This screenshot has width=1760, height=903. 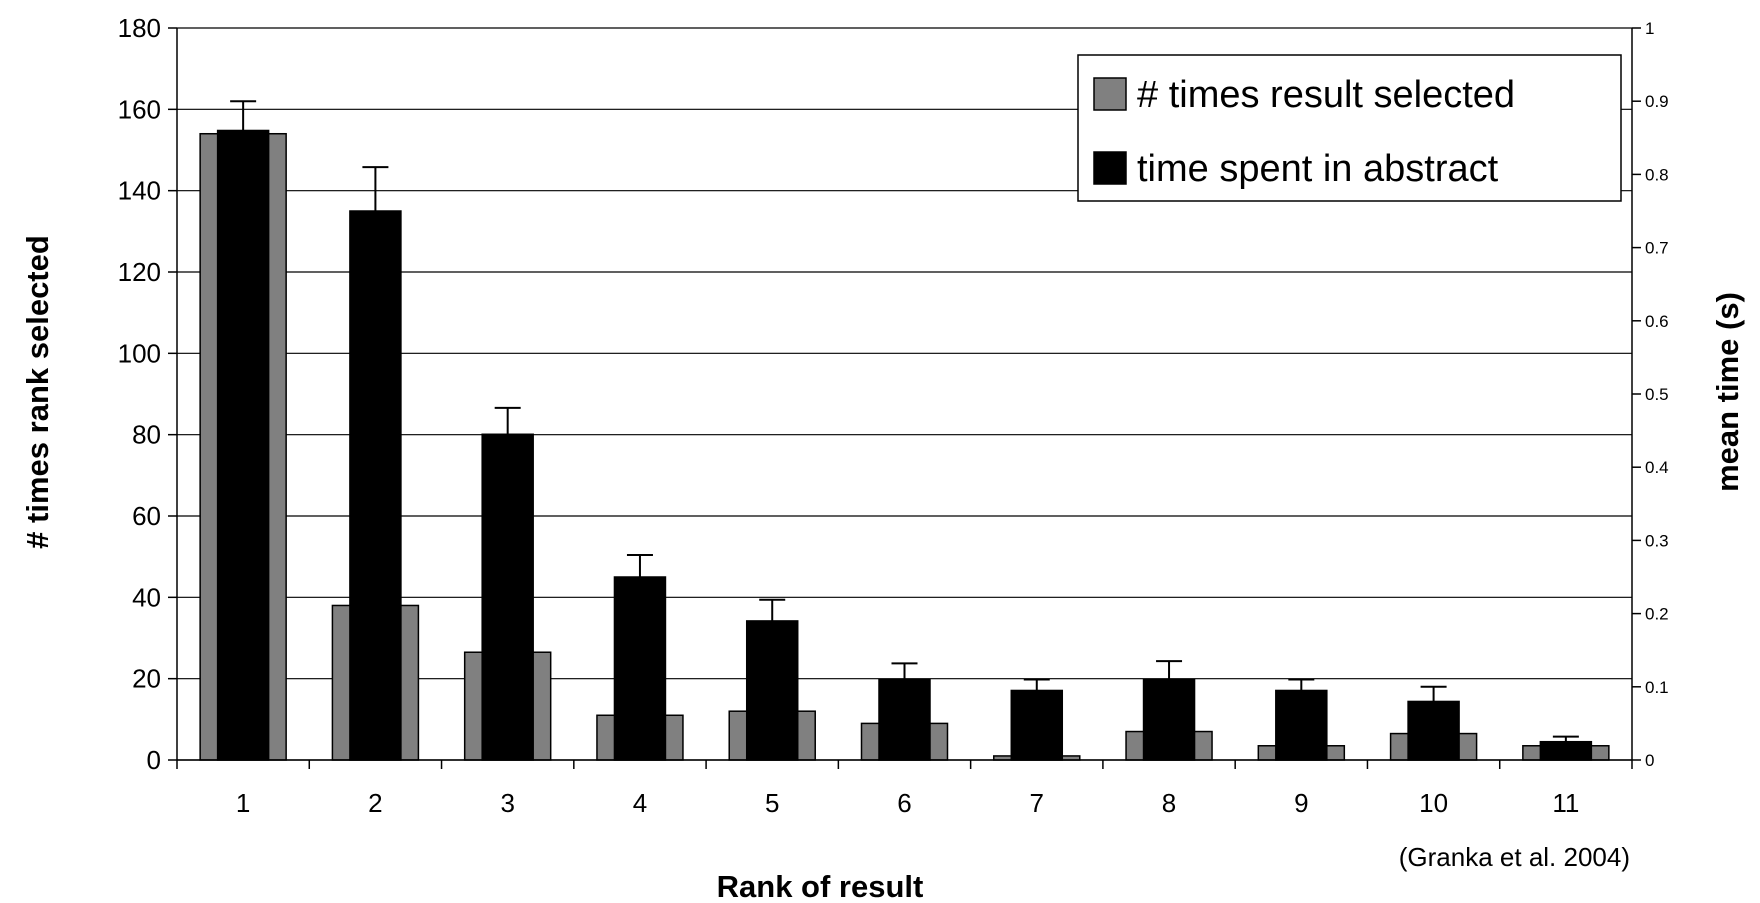 I want to click on legend-box, so click(x=1349, y=128).